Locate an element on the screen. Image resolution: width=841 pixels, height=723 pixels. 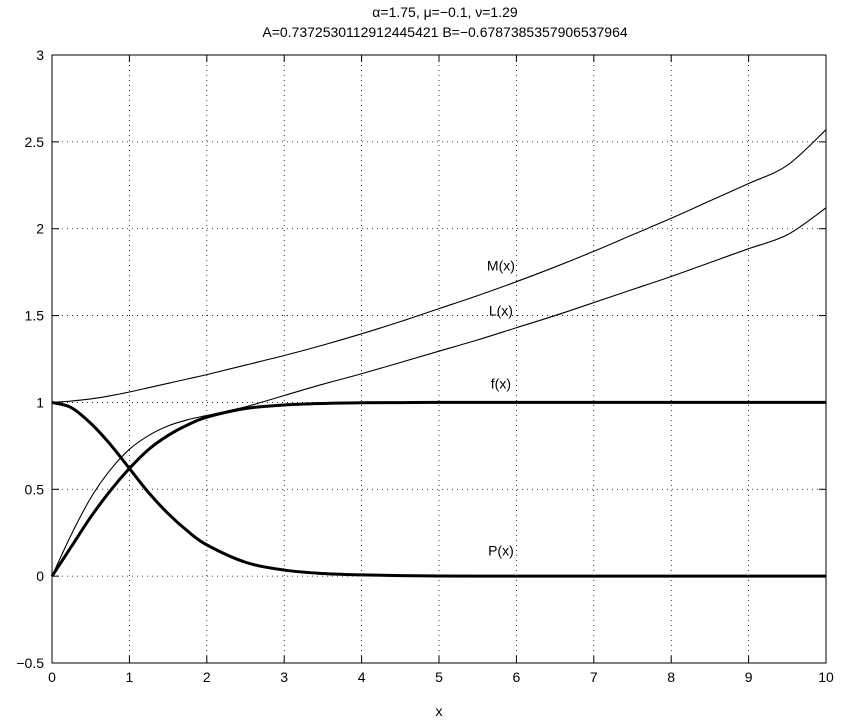
x-tick-label-0: 0 is located at coordinates (52, 677).